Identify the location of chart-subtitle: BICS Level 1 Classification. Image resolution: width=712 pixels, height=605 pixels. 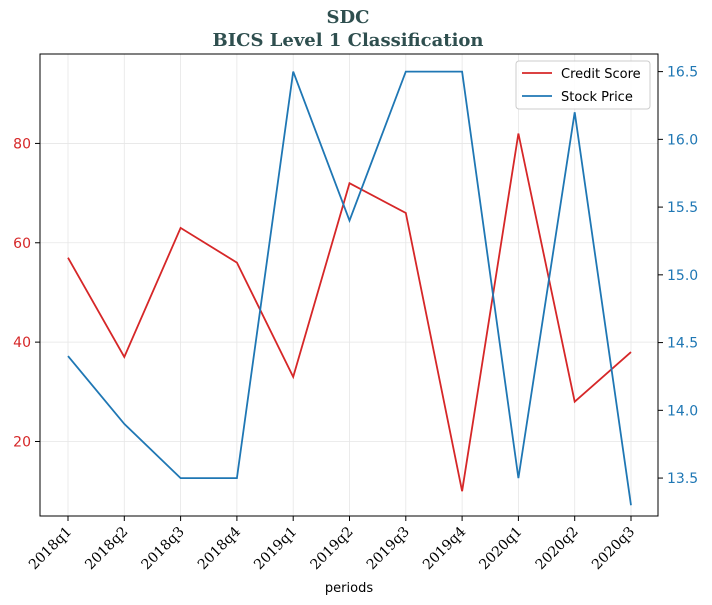
(347, 40).